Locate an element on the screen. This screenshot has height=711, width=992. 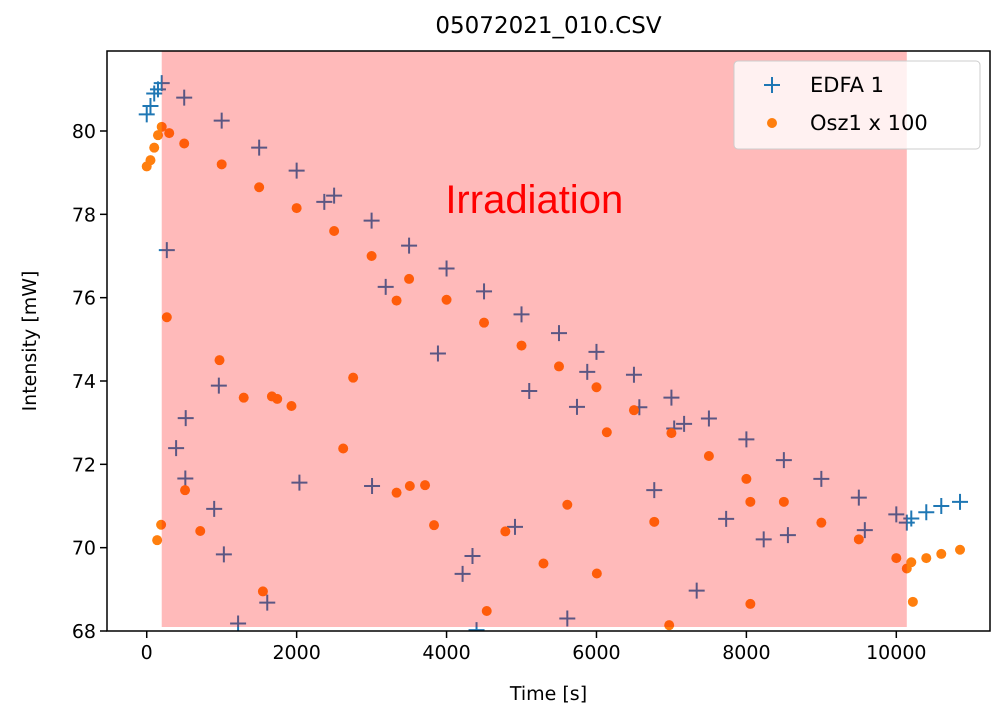
band-label: Irradiation is located at coordinates (534, 200).